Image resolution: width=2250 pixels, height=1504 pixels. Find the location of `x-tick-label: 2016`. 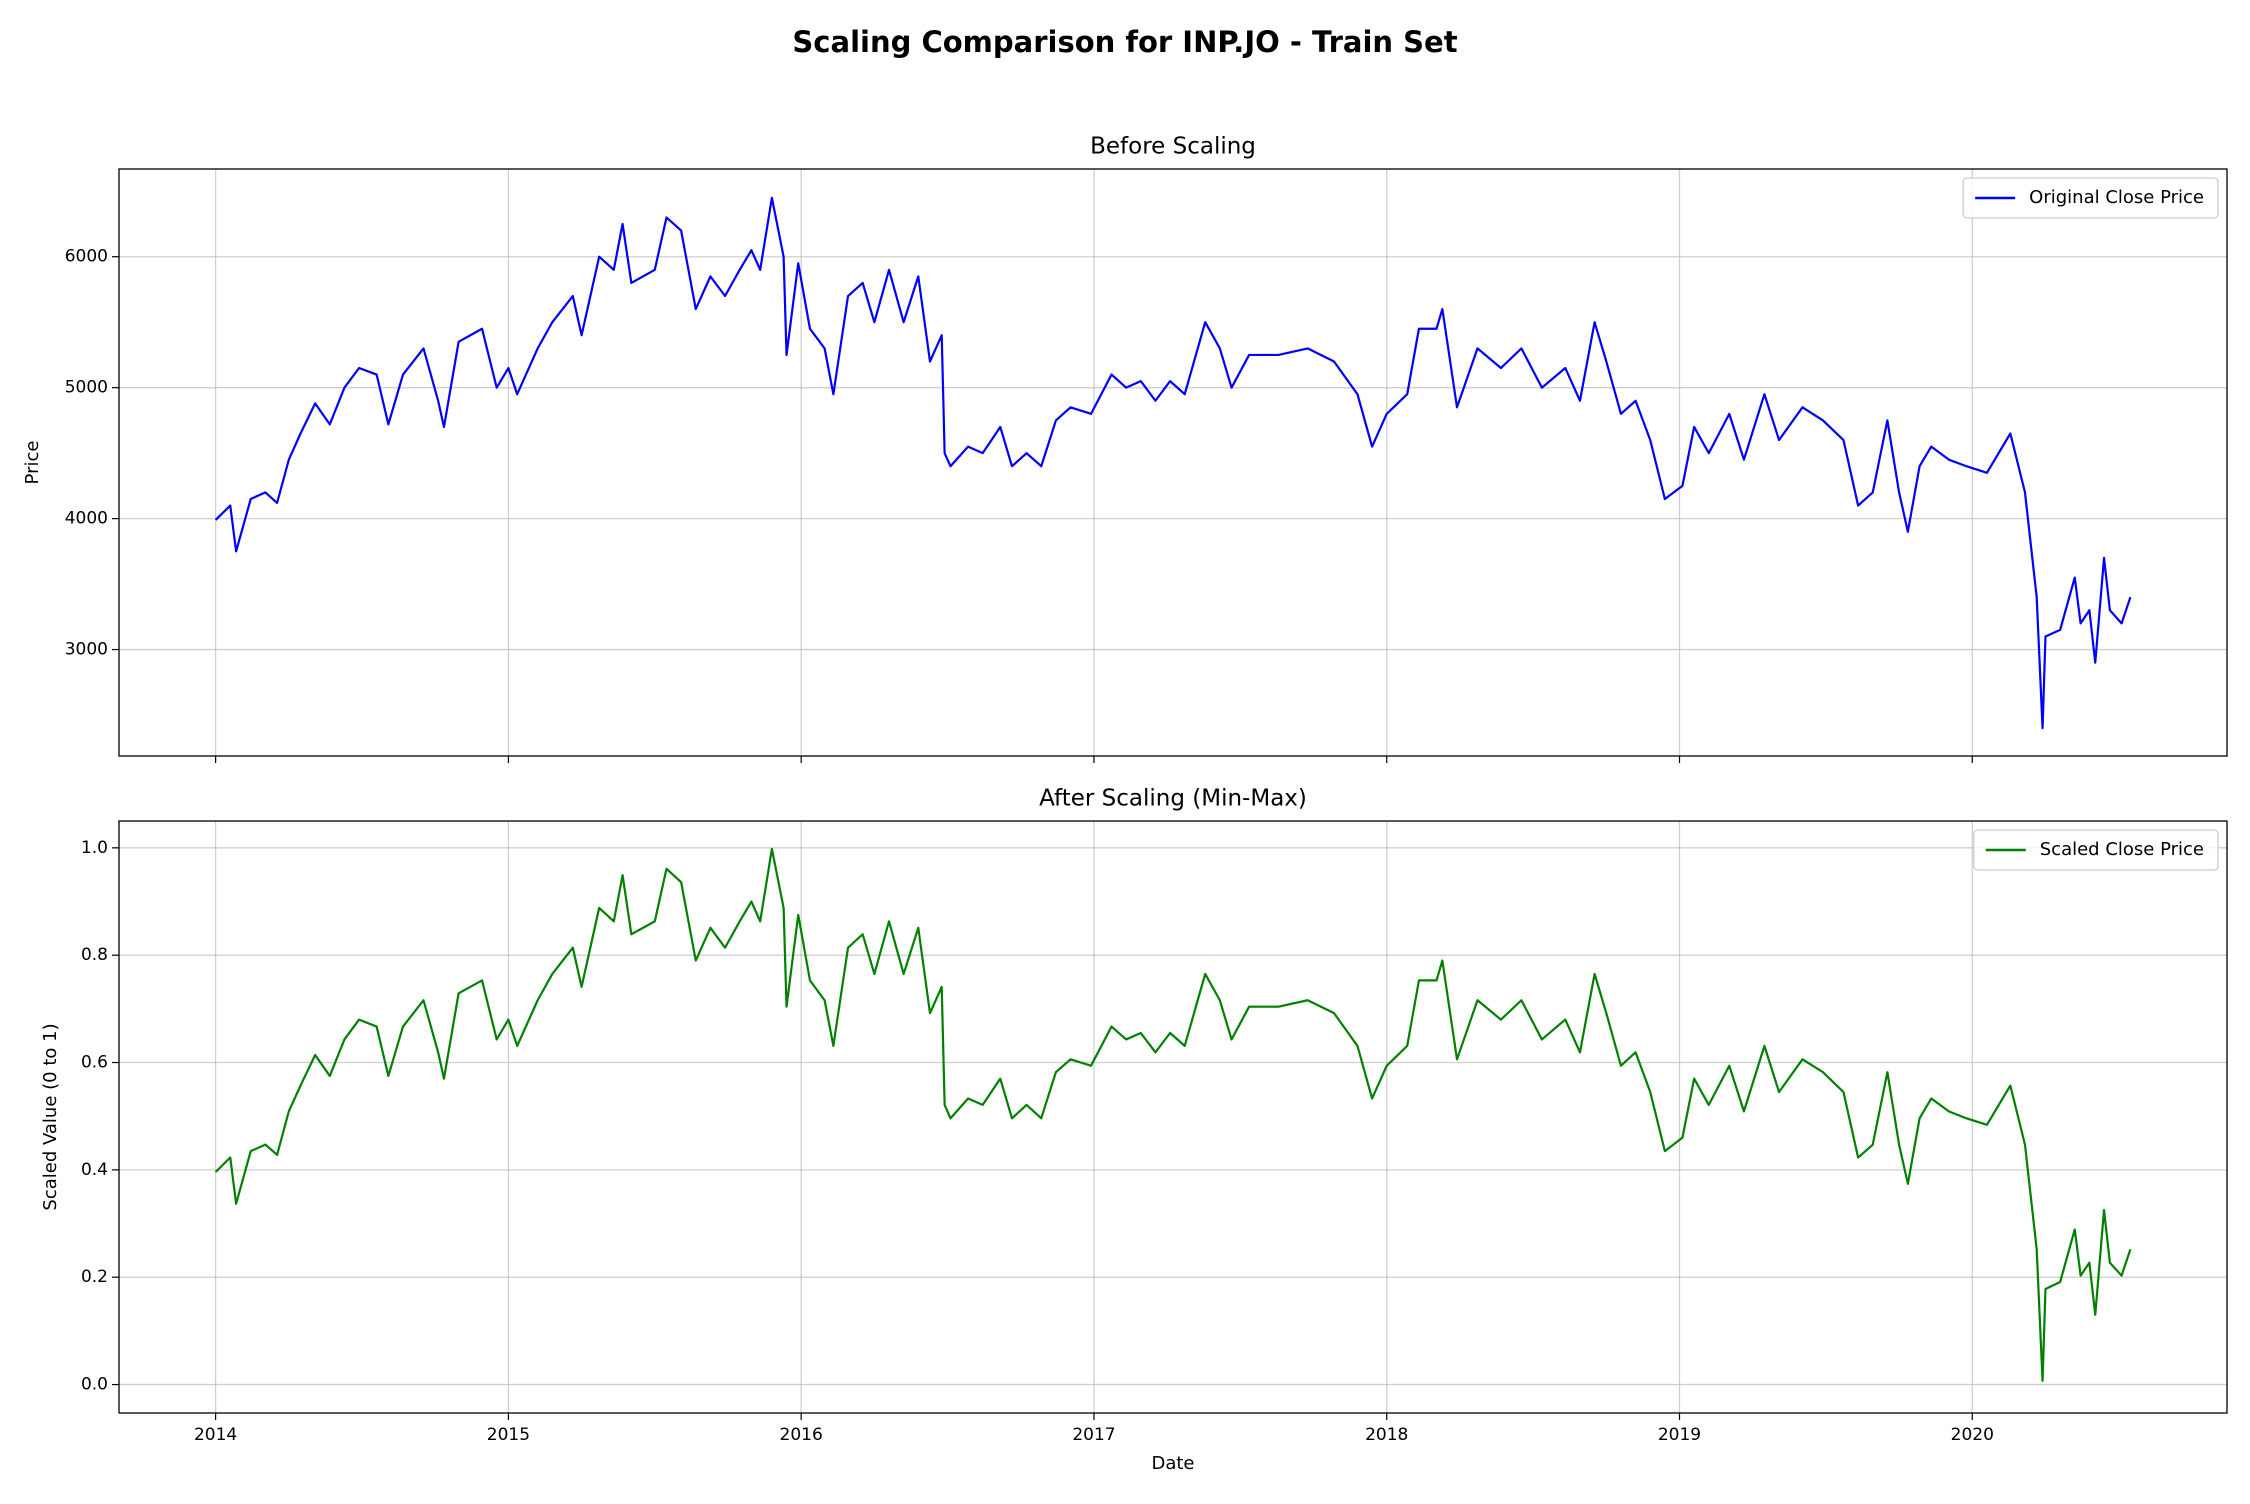

x-tick-label: 2016 is located at coordinates (801, 1435).